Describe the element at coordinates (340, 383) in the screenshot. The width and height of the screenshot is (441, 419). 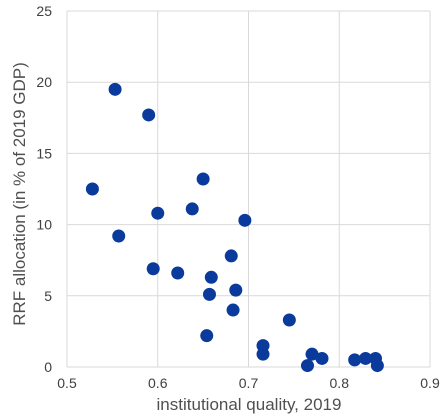
I see `x-tick-label: 0.8` at that location.